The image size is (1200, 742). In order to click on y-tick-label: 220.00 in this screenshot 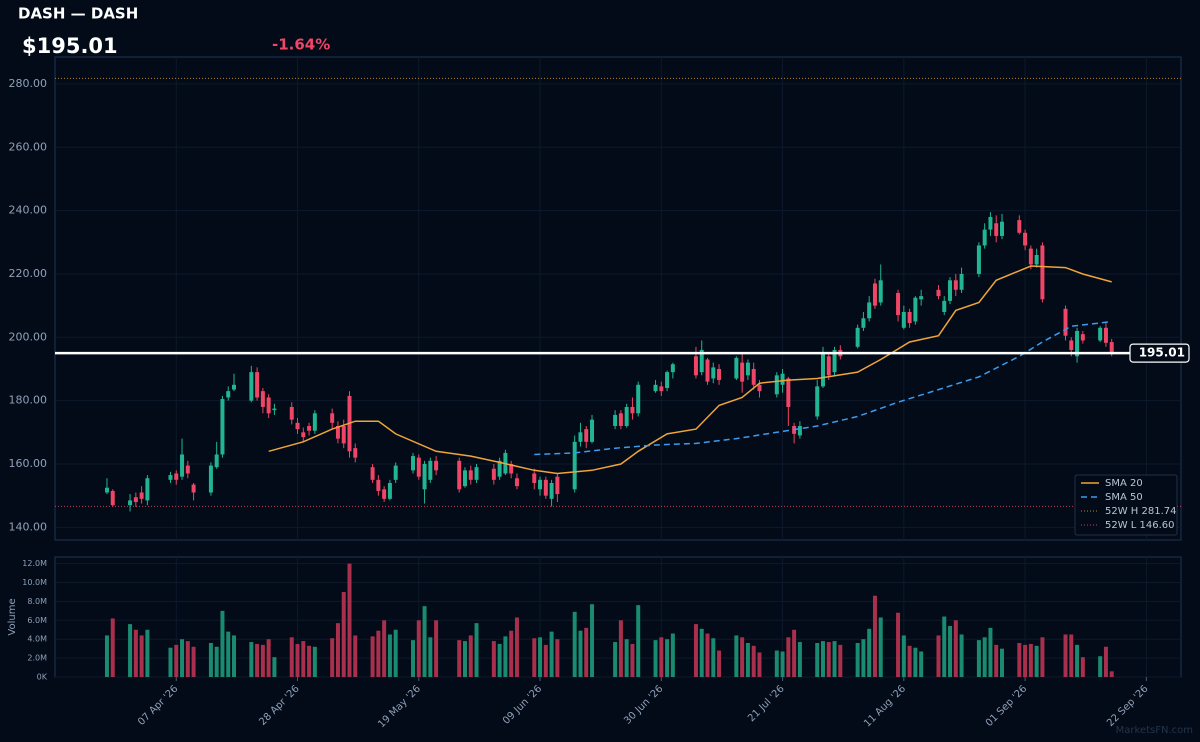, I will do `click(28, 273)`.